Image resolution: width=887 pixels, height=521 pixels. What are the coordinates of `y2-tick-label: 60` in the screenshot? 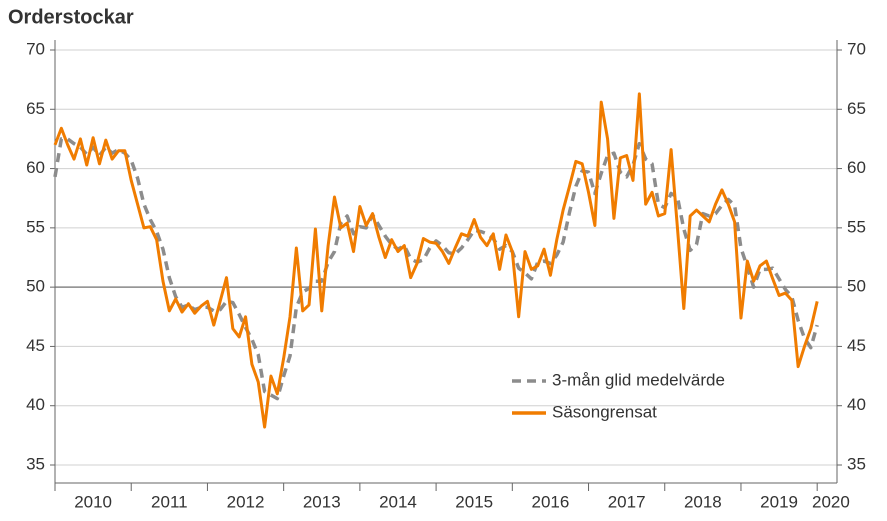 It's located at (856, 167).